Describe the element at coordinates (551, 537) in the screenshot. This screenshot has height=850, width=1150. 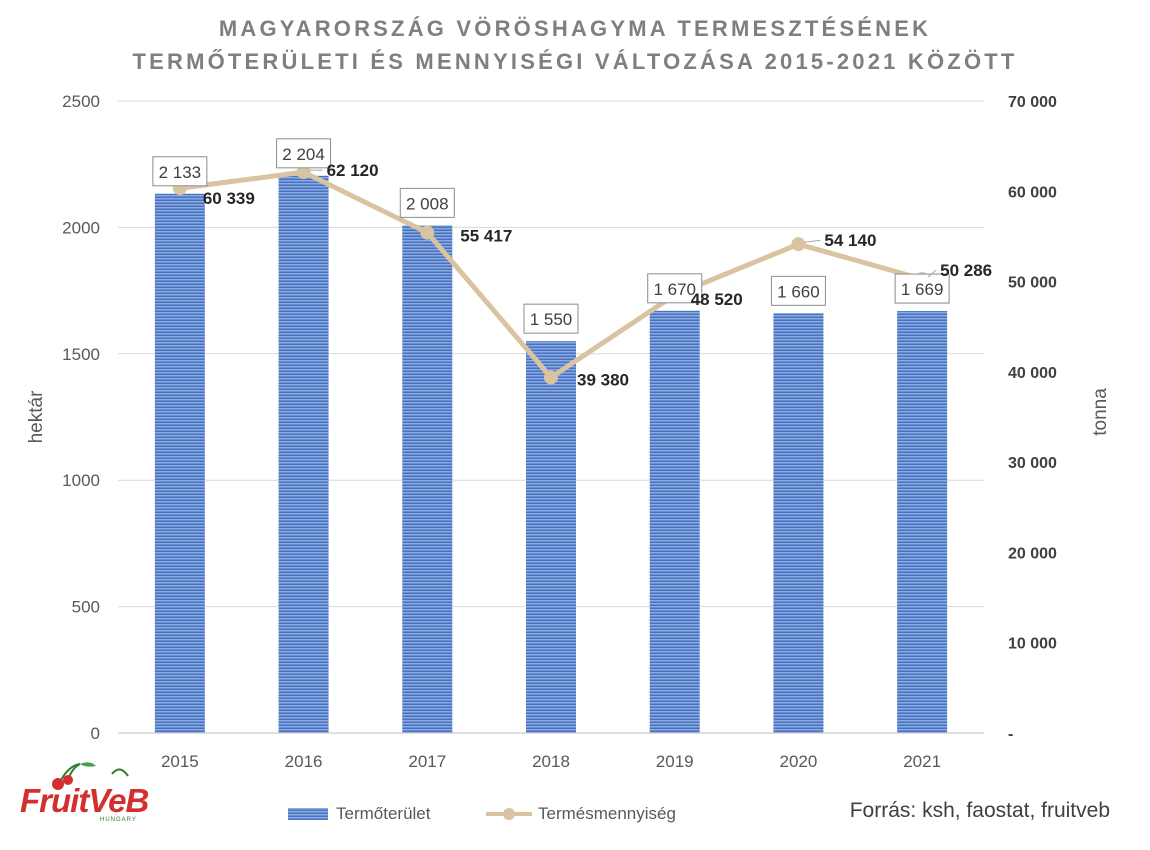
I see `bar-2018` at that location.